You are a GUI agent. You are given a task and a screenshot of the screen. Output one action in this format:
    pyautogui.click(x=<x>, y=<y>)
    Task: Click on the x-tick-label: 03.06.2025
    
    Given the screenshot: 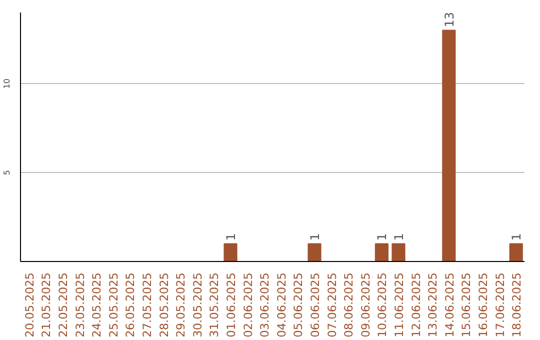 What is the action you would take?
    pyautogui.click(x=265, y=305)
    